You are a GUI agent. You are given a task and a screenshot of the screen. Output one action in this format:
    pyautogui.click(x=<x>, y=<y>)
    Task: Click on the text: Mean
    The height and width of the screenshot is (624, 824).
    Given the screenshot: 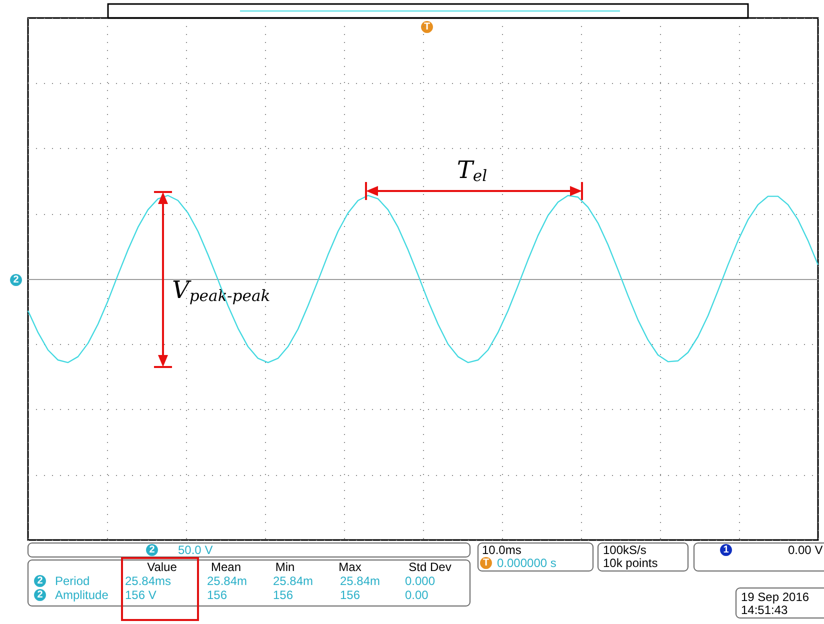 What is the action you would take?
    pyautogui.click(x=226, y=567)
    